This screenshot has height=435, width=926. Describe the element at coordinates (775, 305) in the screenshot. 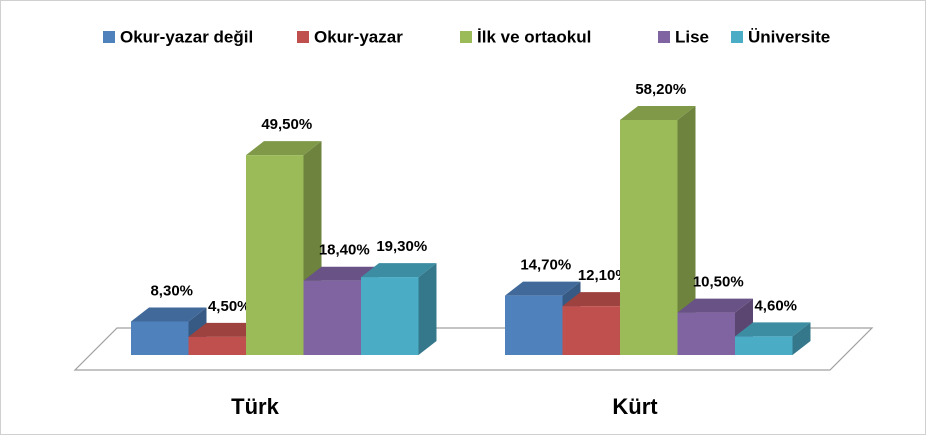

I see `data-label: 4,60%` at that location.